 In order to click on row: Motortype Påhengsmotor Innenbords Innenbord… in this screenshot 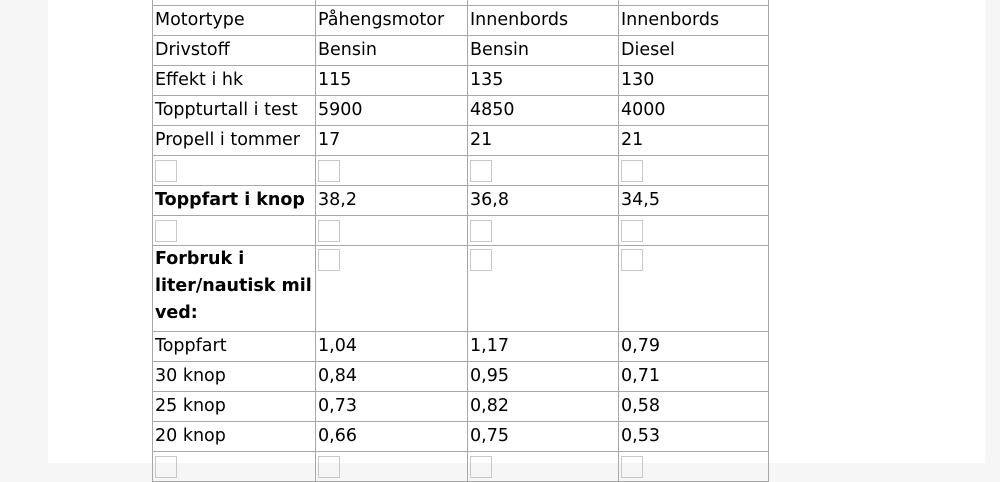, I will do `click(460, 20)`.